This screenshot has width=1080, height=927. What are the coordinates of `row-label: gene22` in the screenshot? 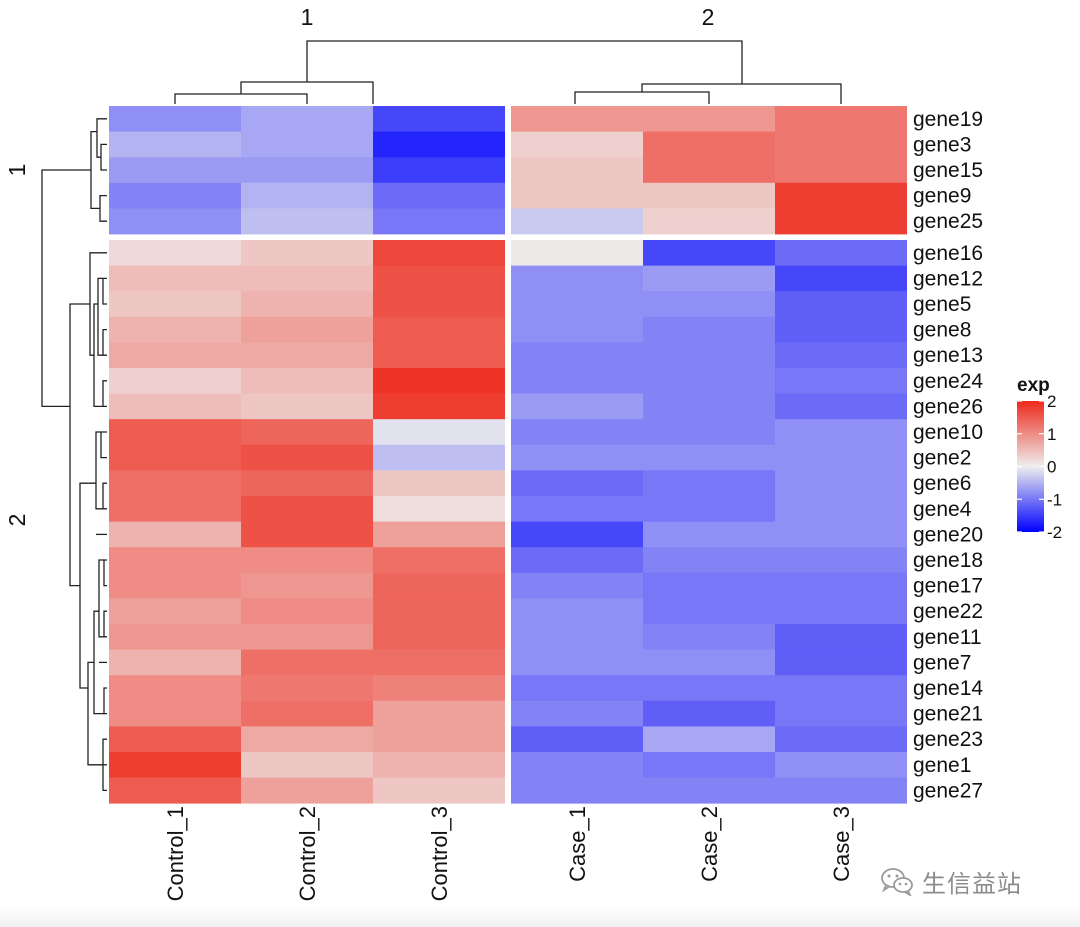 It's located at (948, 611).